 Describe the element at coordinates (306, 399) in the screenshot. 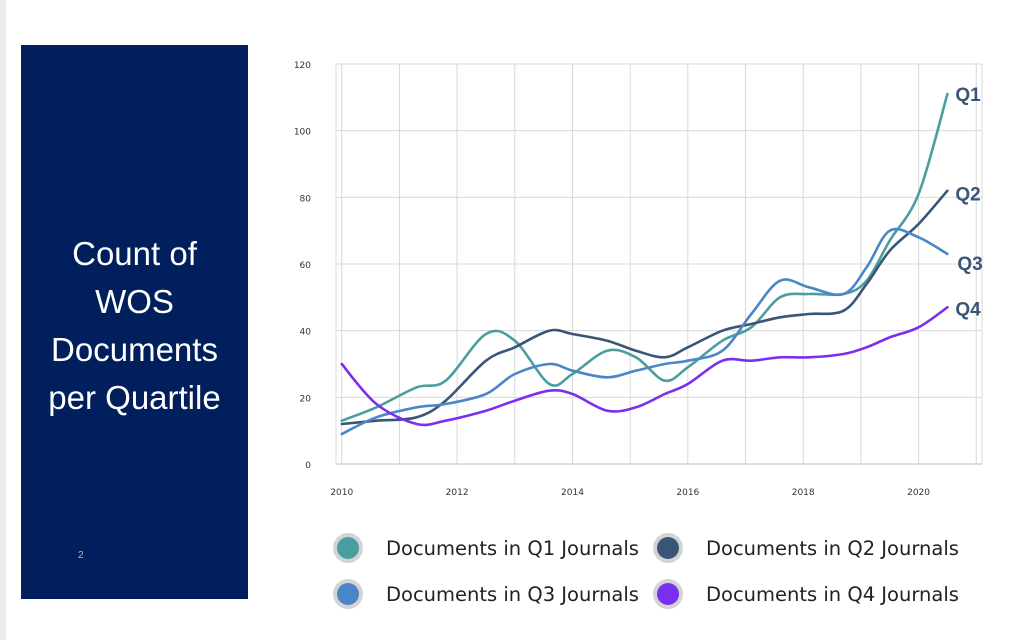

I see `y-tick-label: 20` at that location.